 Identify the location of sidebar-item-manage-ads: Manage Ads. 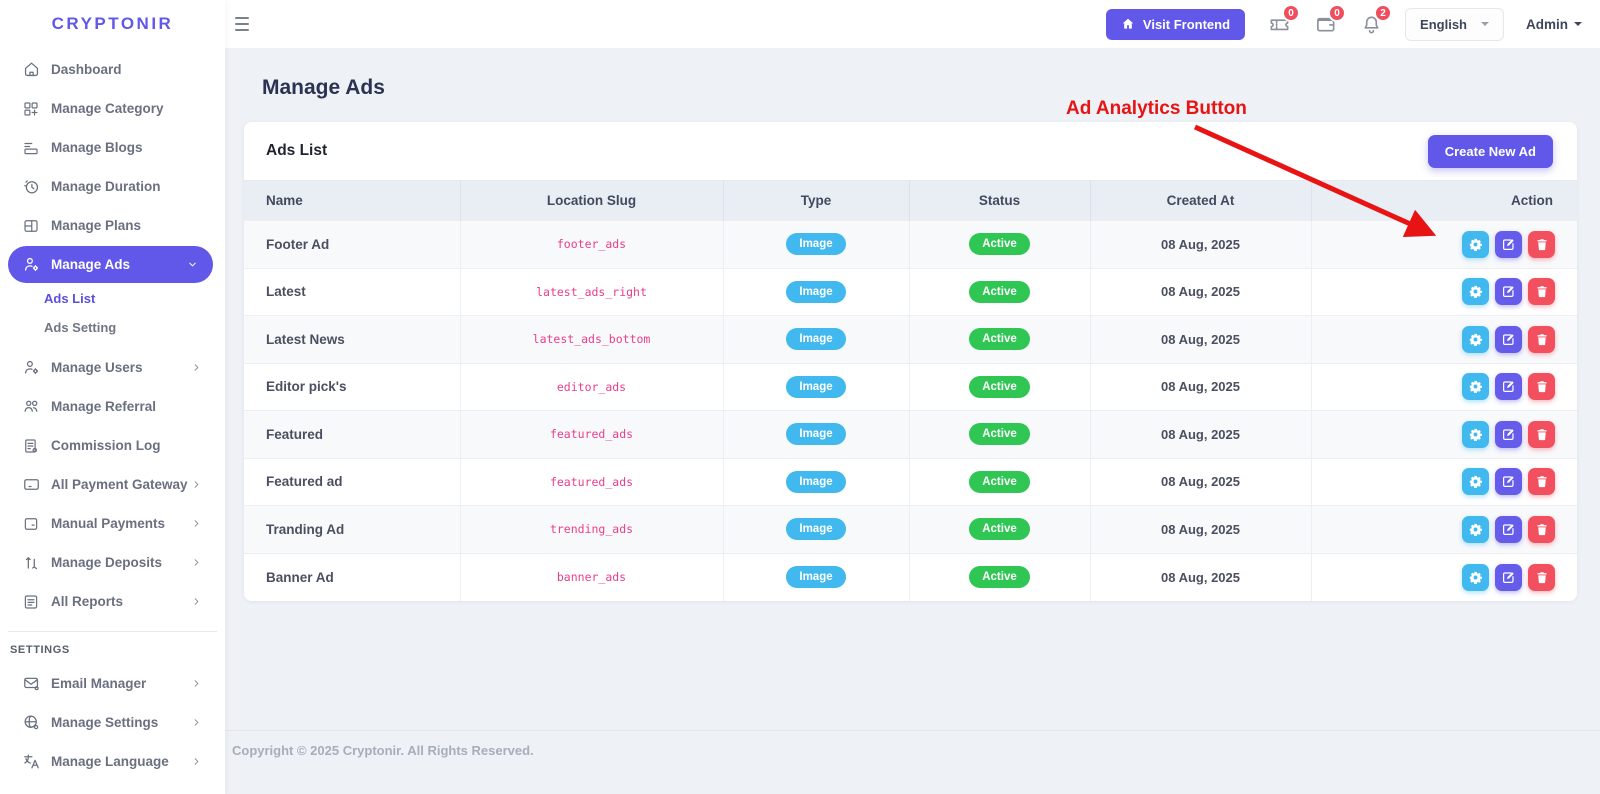
(110, 264).